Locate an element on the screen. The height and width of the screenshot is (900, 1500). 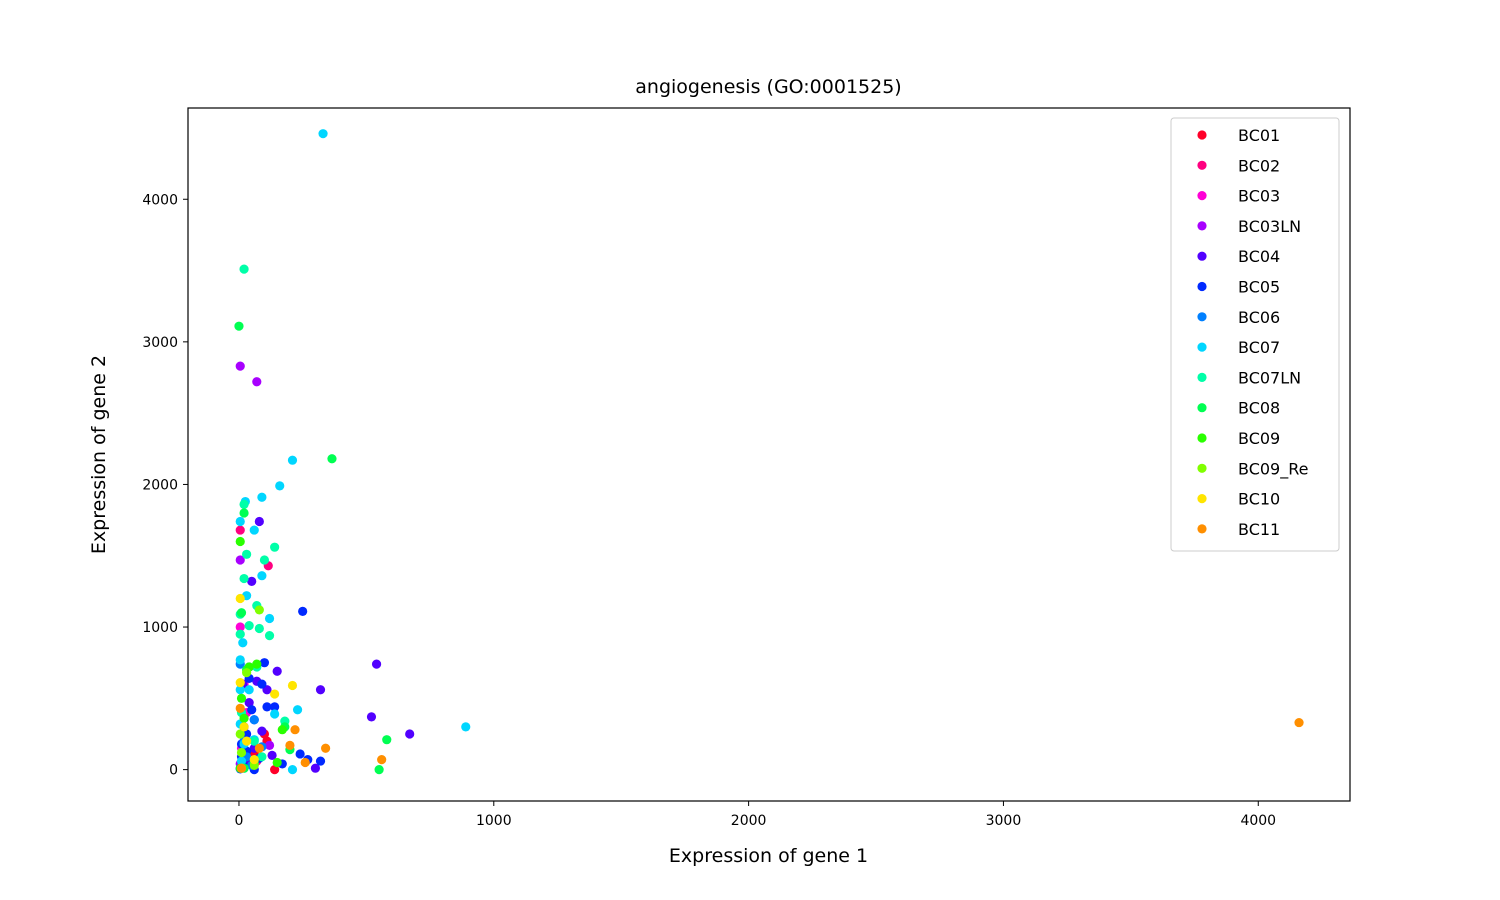
x-tick-label: 3000 is located at coordinates (1004, 821).